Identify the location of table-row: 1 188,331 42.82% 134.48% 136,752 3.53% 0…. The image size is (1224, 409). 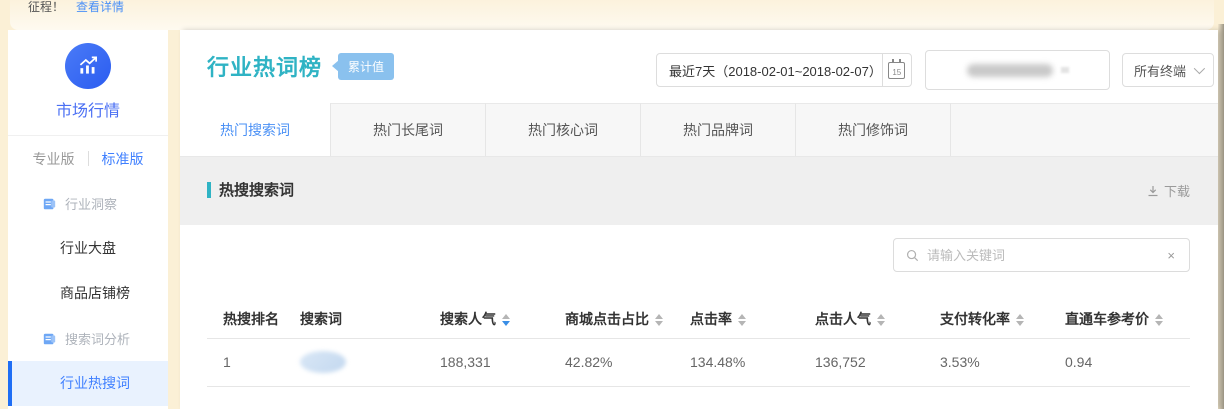
(698, 362).